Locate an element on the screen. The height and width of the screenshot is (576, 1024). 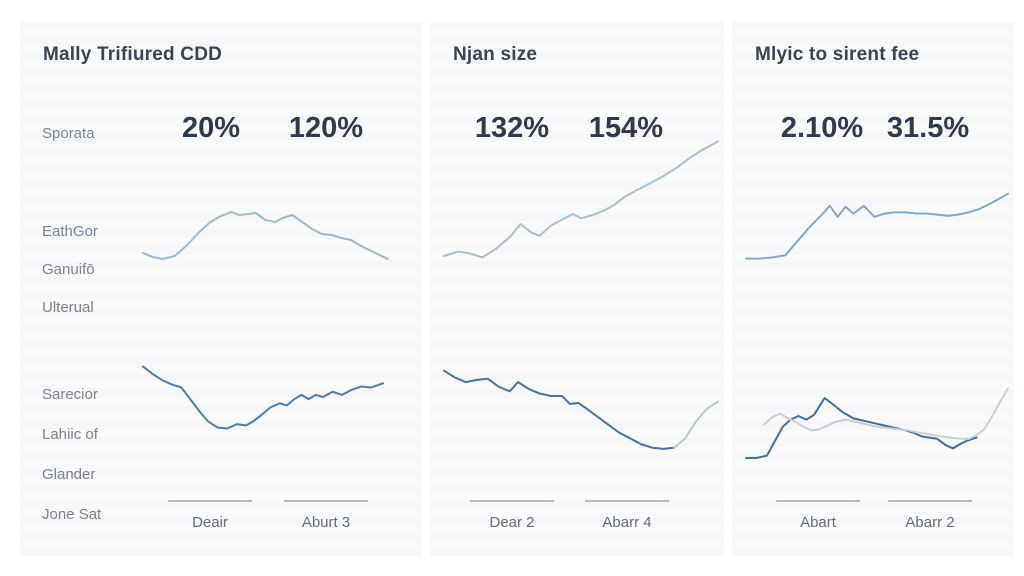
side-label: EathGor is located at coordinates (70, 231).